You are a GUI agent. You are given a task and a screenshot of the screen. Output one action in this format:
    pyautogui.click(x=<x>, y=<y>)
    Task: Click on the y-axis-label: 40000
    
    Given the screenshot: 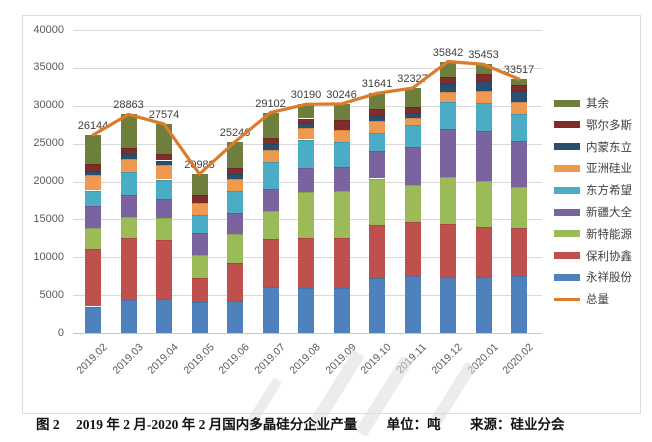 What is the action you would take?
    pyautogui.click(x=48, y=29)
    